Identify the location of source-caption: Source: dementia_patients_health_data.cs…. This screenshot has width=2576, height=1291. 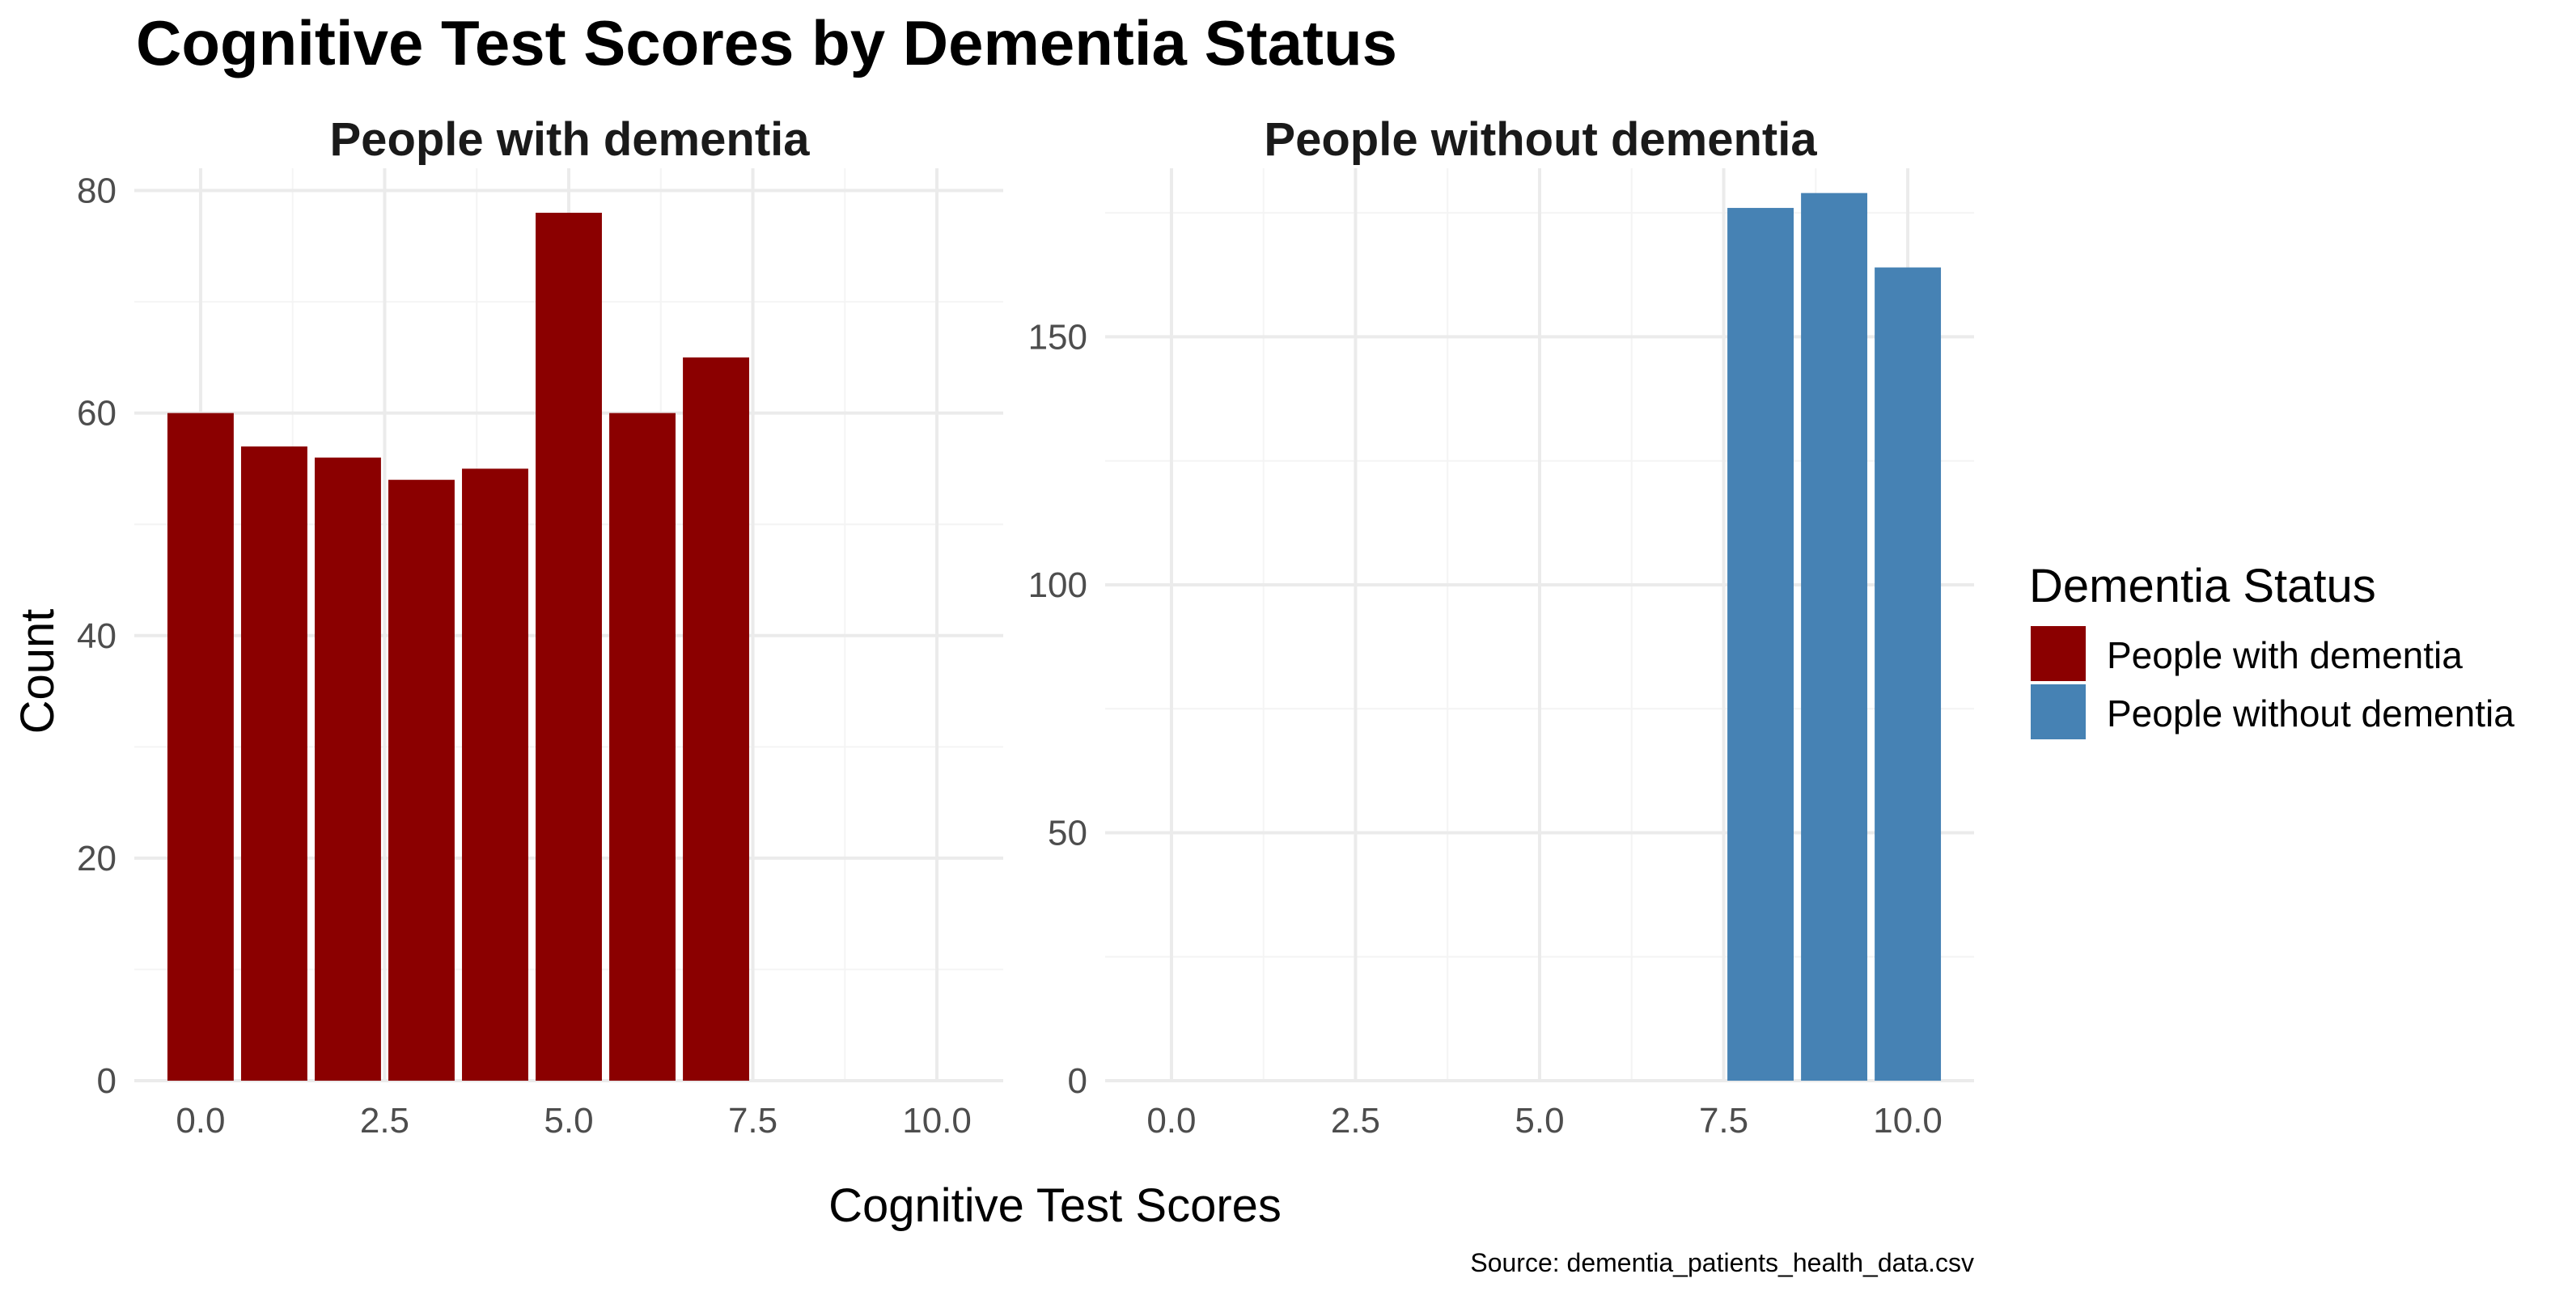
(1722, 1262).